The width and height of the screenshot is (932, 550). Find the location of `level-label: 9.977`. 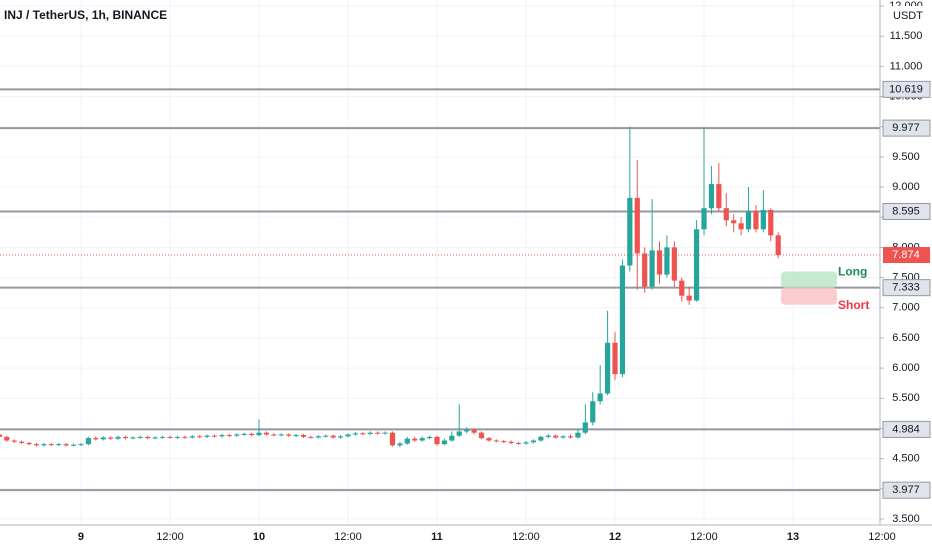

level-label: 9.977 is located at coordinates (906, 128).